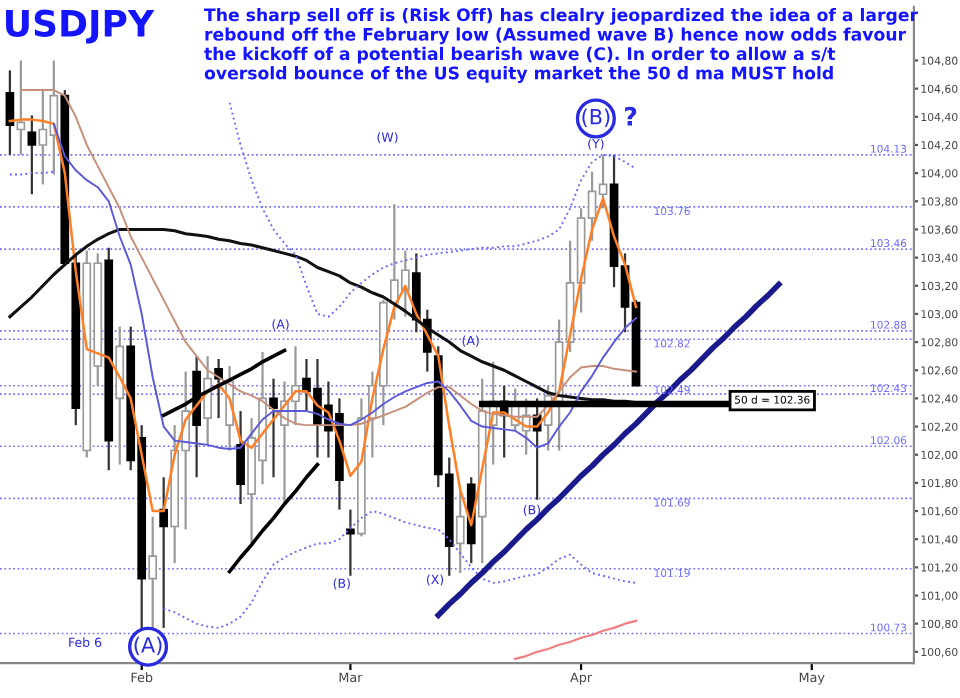 This screenshot has height=698, width=960. Describe the element at coordinates (631, 116) in the screenshot. I see `annotation: ?` at that location.